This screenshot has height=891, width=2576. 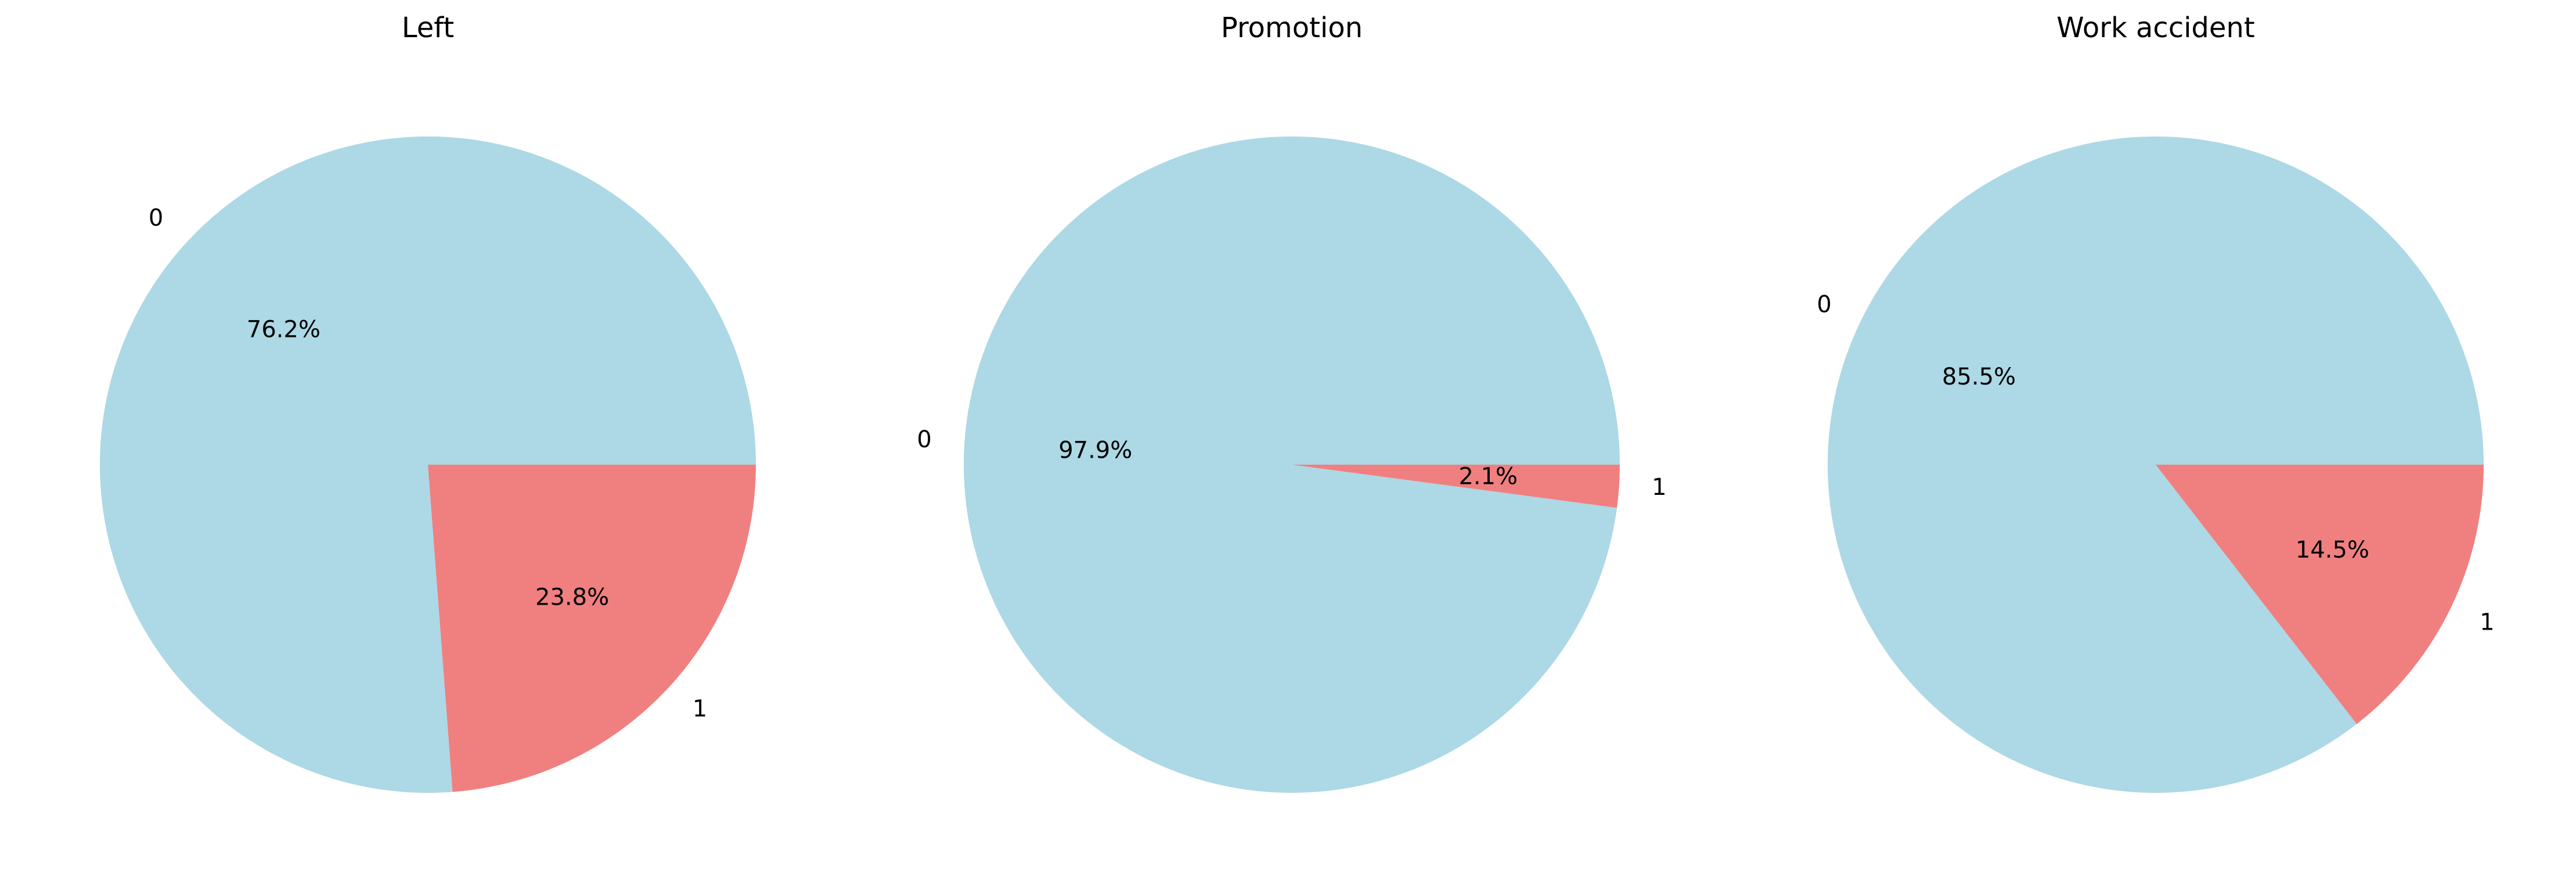 What do you see at coordinates (1095, 450) in the screenshot?
I see `slice-percent-label: 97.9%` at bounding box center [1095, 450].